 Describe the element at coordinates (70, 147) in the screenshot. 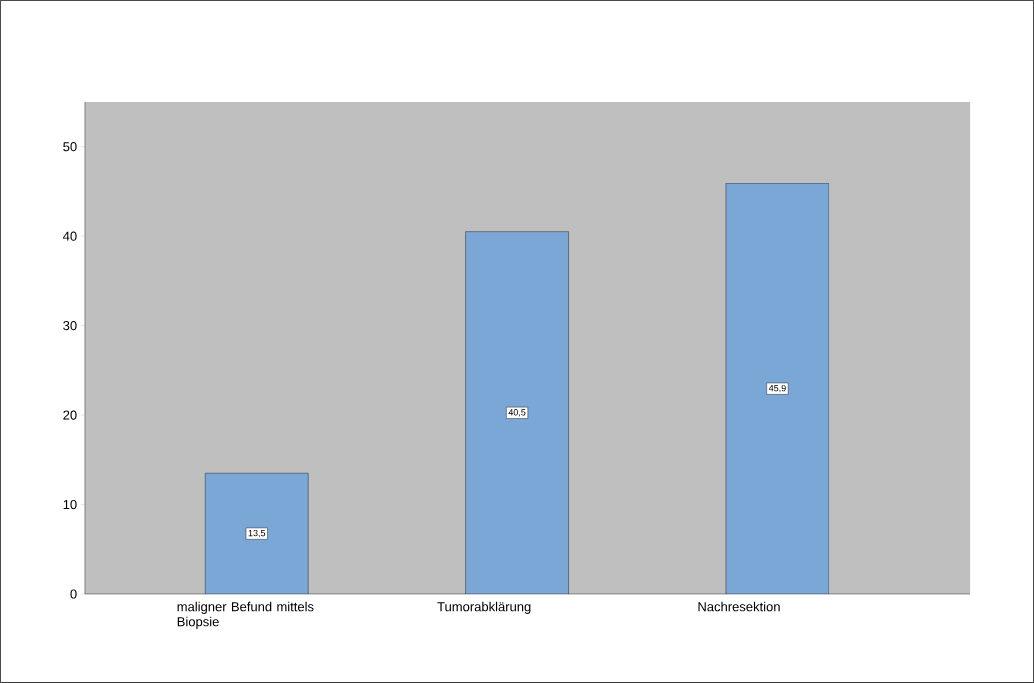

I see `y-tick-label: 50` at that location.